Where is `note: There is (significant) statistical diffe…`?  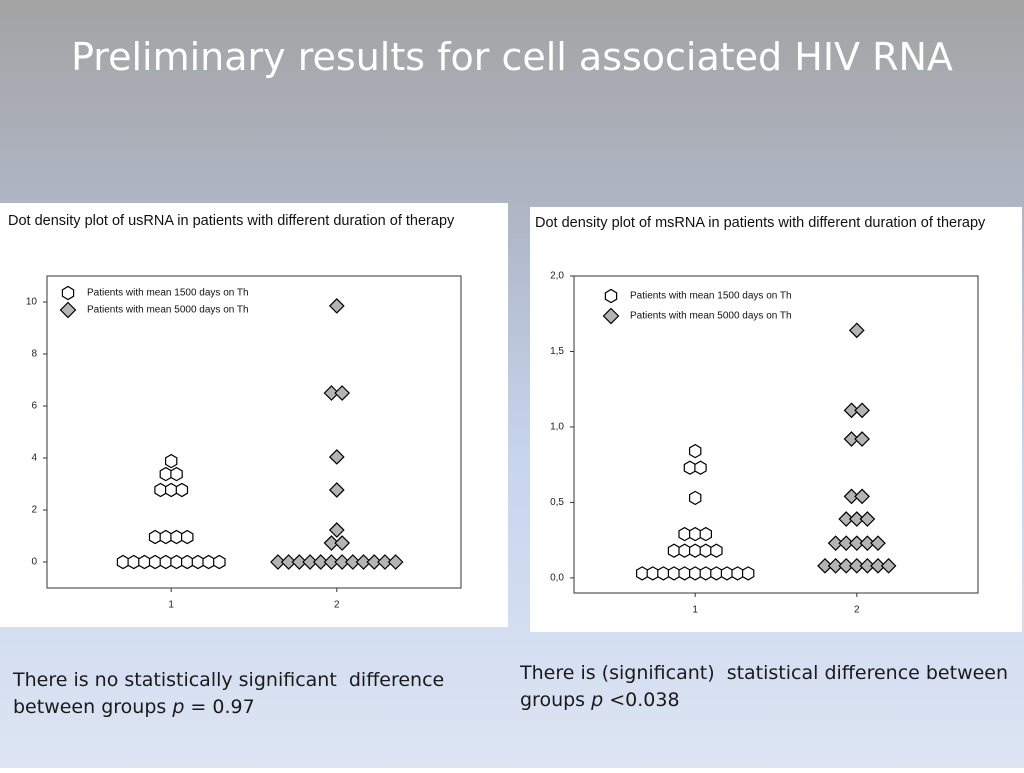 note: There is (significant) statistical diffe… is located at coordinates (763, 686).